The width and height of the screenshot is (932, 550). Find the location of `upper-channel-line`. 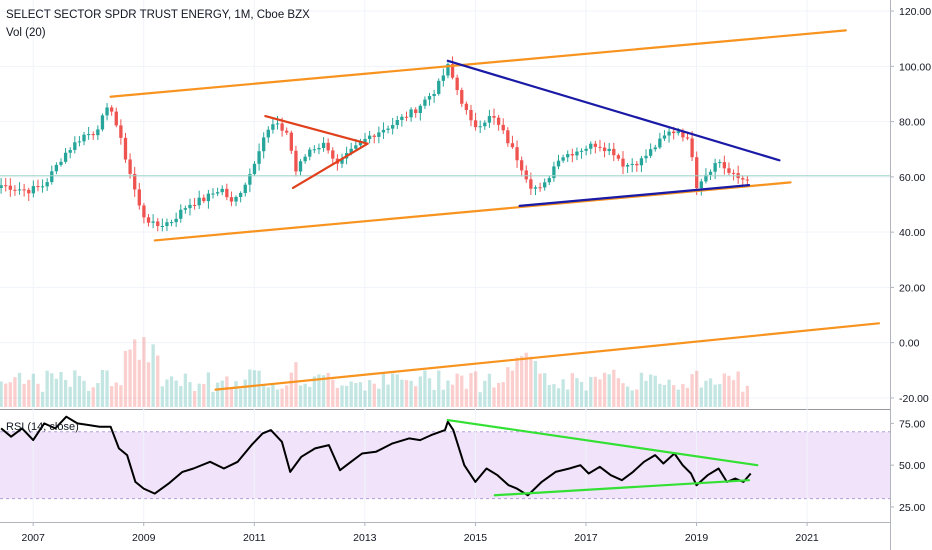

upper-channel-line is located at coordinates (478, 63).